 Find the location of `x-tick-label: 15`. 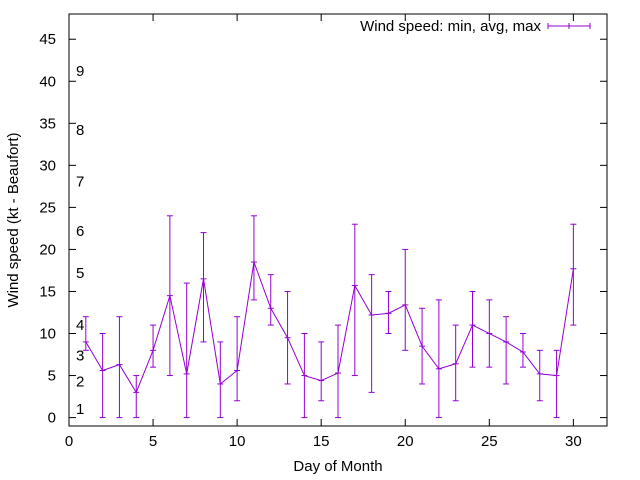

x-tick-label: 15 is located at coordinates (321, 441).